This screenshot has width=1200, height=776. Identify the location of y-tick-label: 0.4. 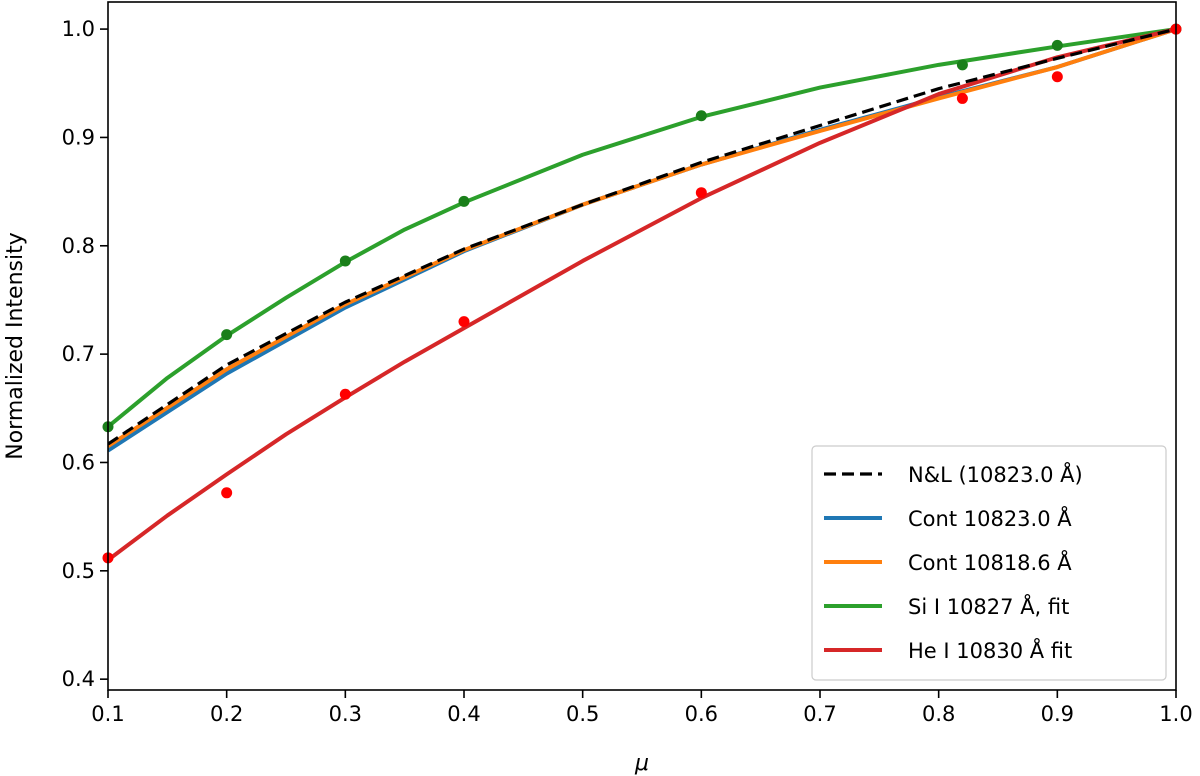
(78, 679).